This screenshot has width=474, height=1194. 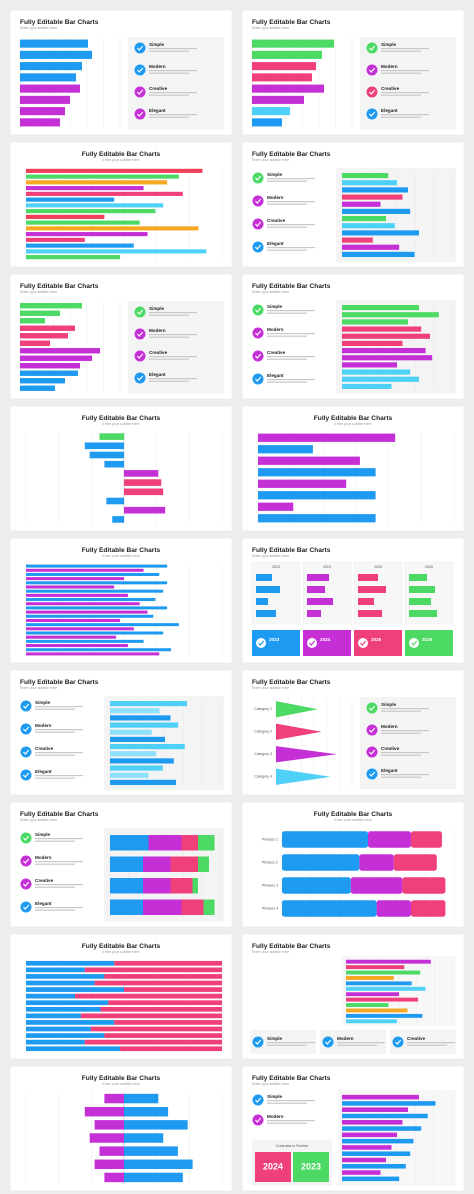 What do you see at coordinates (427, 639) in the screenshot?
I see `year-label: 2026` at bounding box center [427, 639].